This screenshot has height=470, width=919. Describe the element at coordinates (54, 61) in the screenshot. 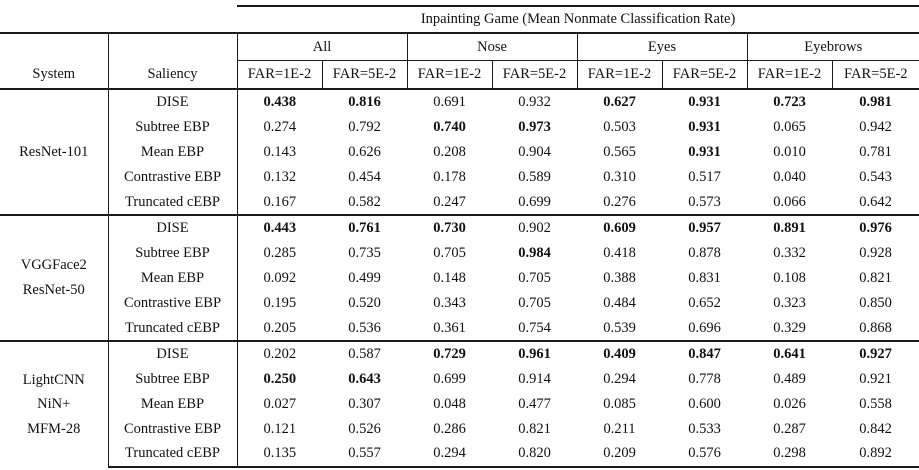

I see `column-header-system: System` at that location.